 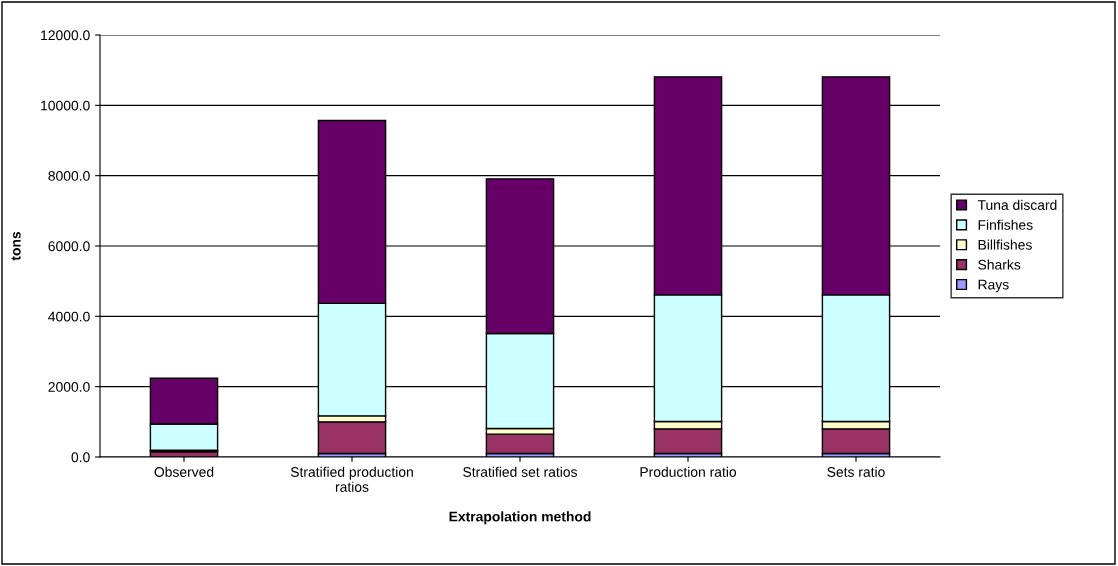 What do you see at coordinates (69, 387) in the screenshot?
I see `y-tick-label: 2000.0` at bounding box center [69, 387].